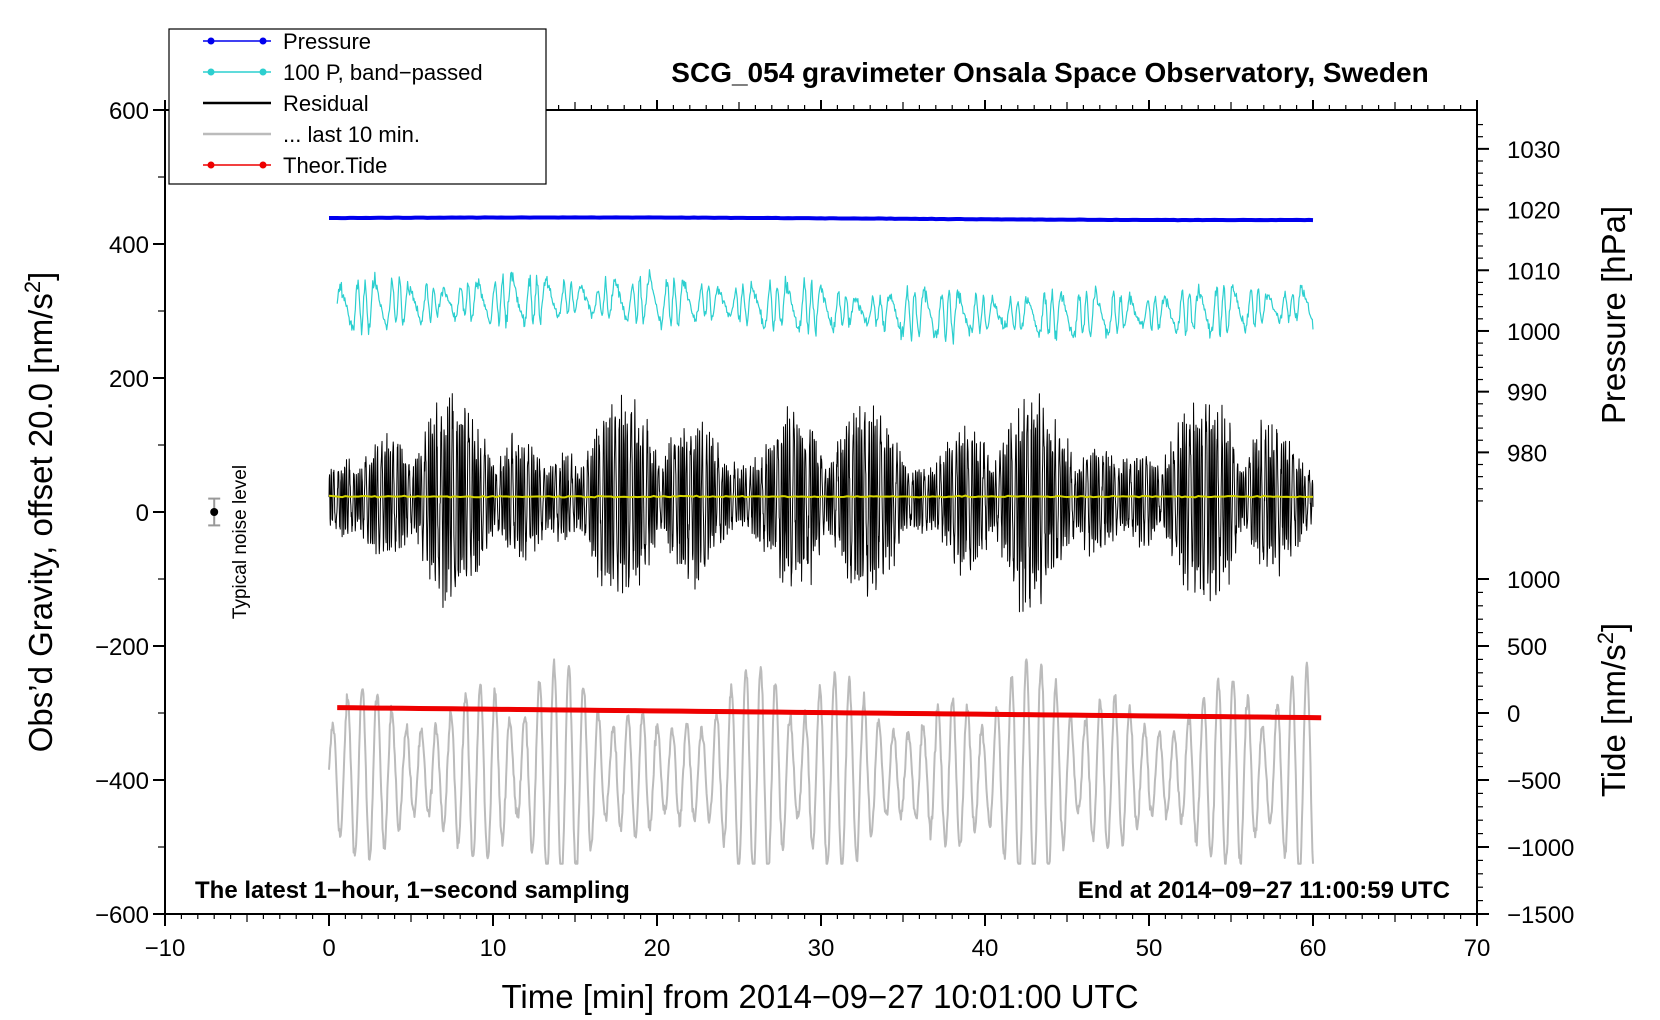  What do you see at coordinates (1149, 948) in the screenshot?
I see `x-tick-label: 50` at bounding box center [1149, 948].